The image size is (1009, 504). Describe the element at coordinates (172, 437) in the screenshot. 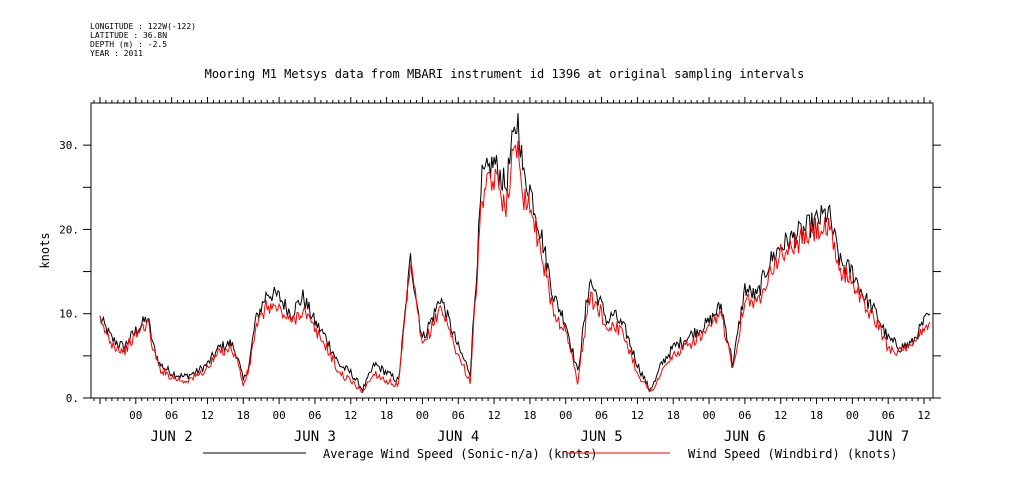

I see `x-day-label: JUN 2` at that location.